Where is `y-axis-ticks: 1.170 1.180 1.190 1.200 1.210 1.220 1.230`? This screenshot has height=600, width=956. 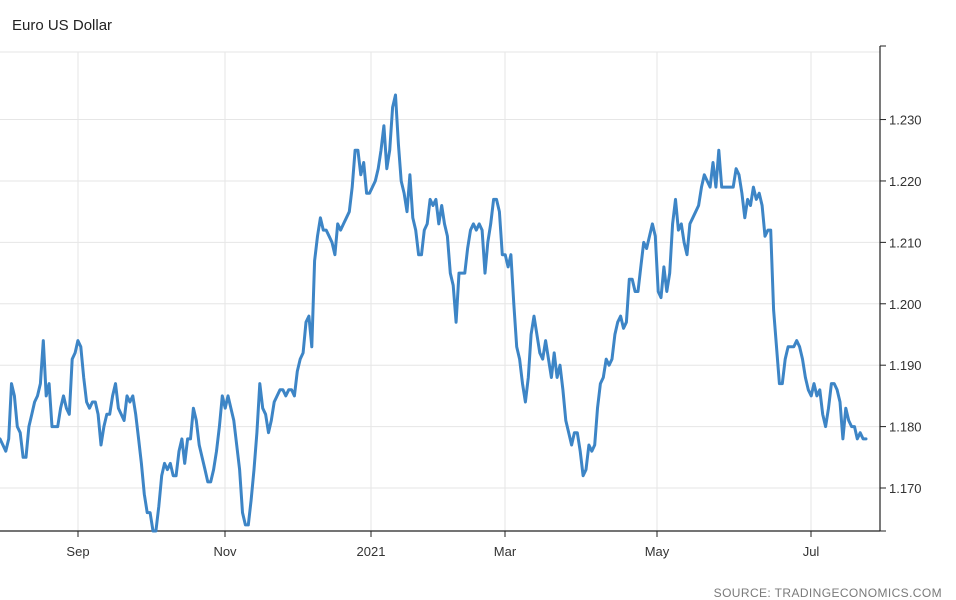 y-axis-ticks: 1.170 1.180 1.190 1.200 1.210 1.220 1.230 is located at coordinates (901, 304).